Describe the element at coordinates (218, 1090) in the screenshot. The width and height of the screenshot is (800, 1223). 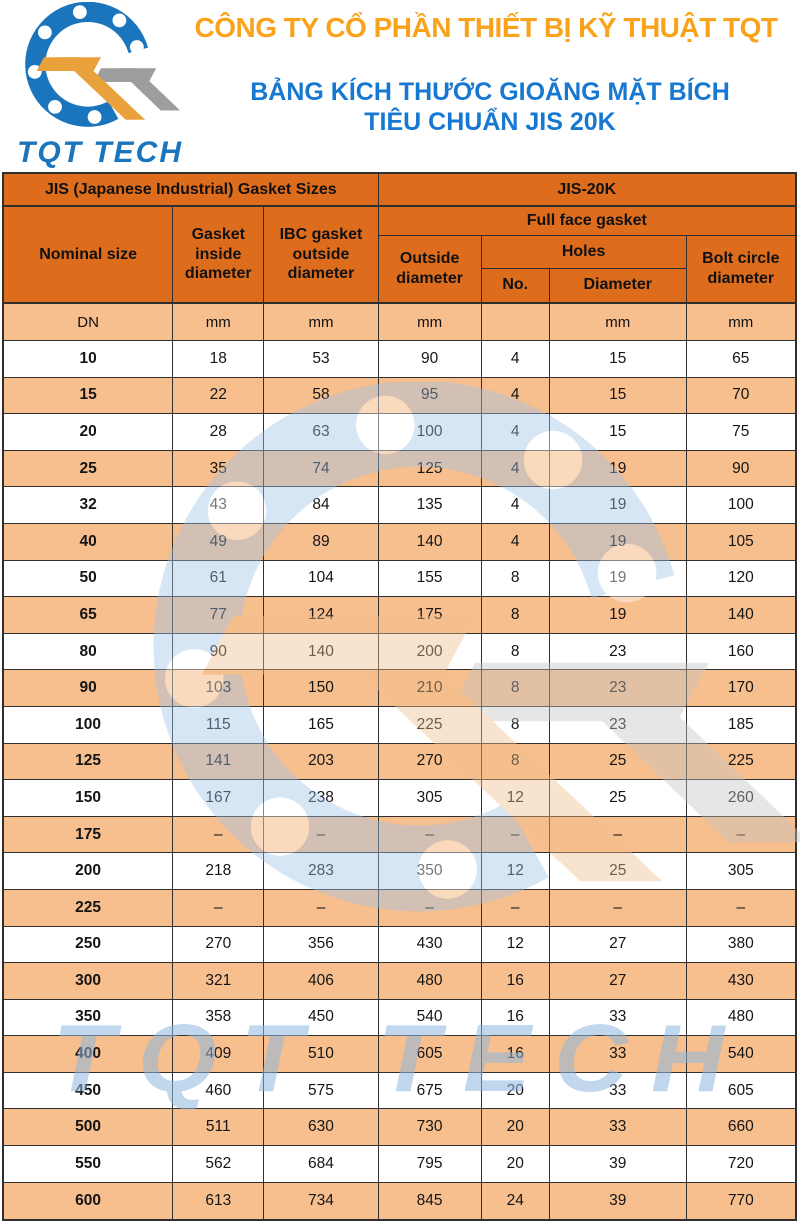
I see `value-cell: 460` at that location.